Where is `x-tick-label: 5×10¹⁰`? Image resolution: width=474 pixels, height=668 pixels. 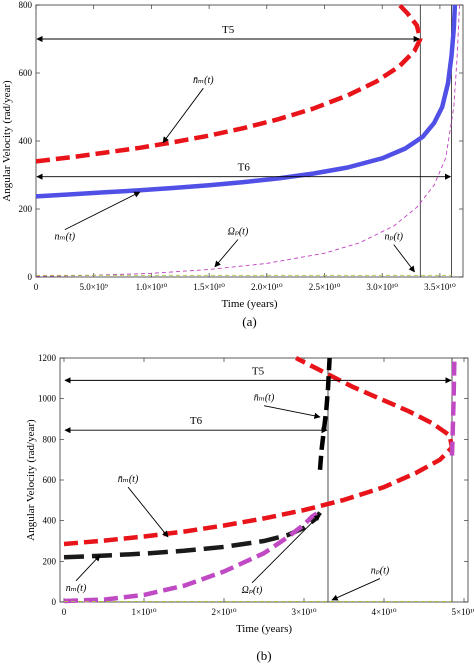
x-tick-label: 5×10¹⁰ is located at coordinates (463, 612).